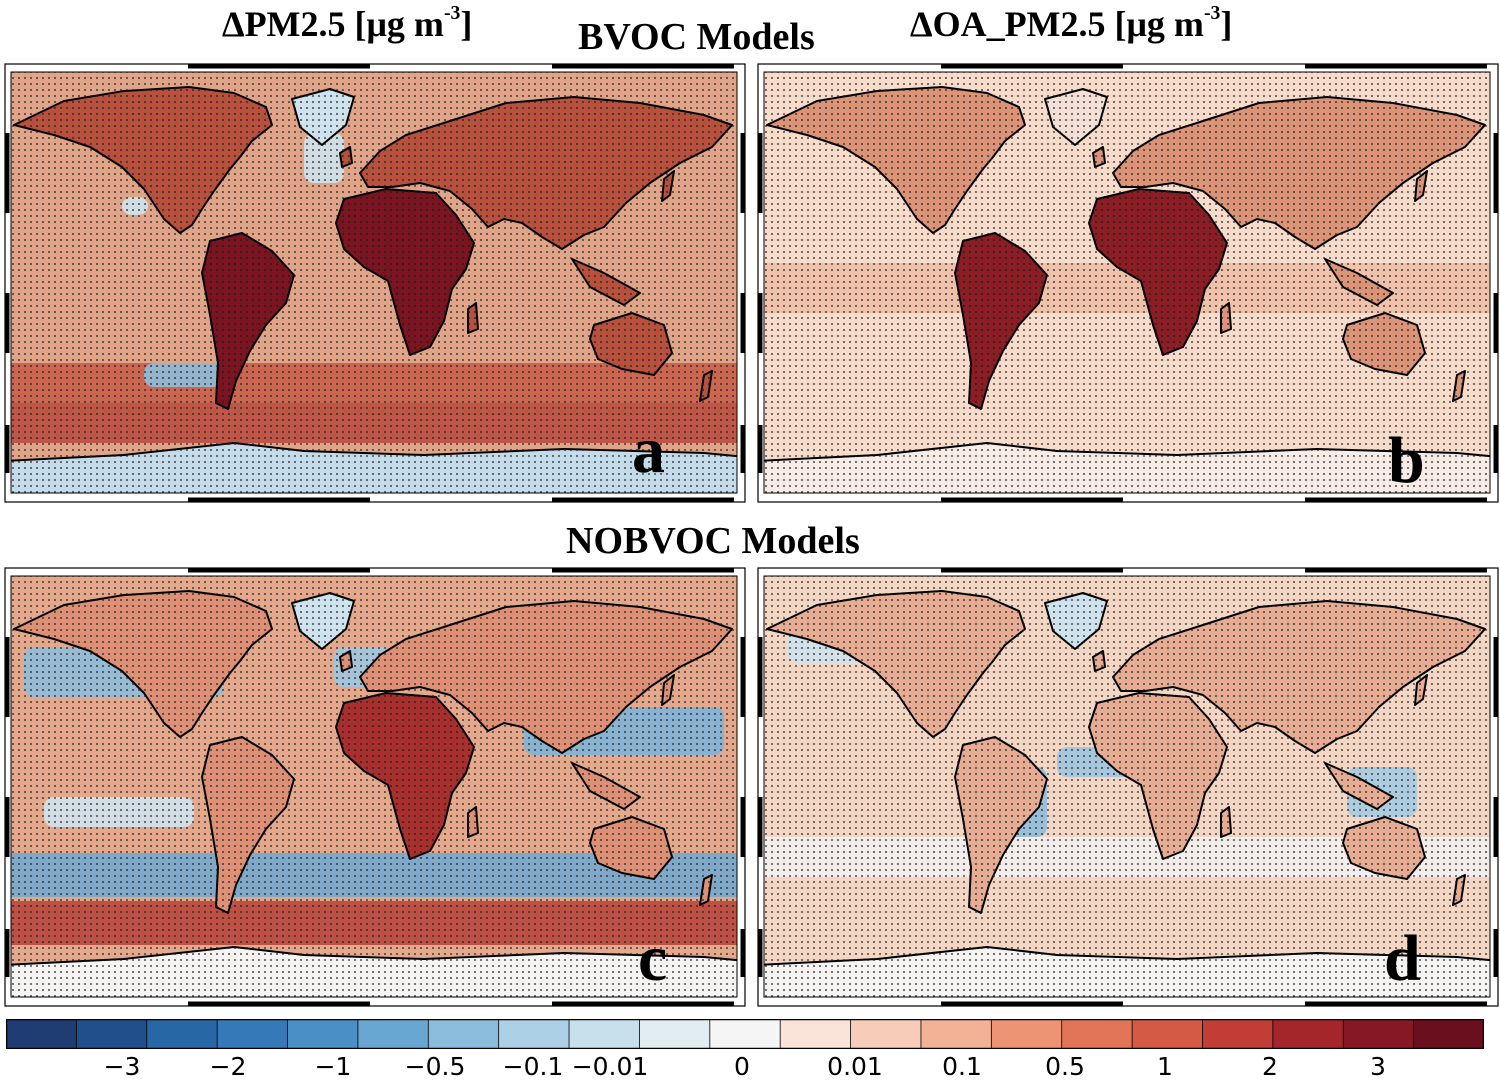  I want to click on colorbar-tick-label: −0.1, so click(533, 1066).